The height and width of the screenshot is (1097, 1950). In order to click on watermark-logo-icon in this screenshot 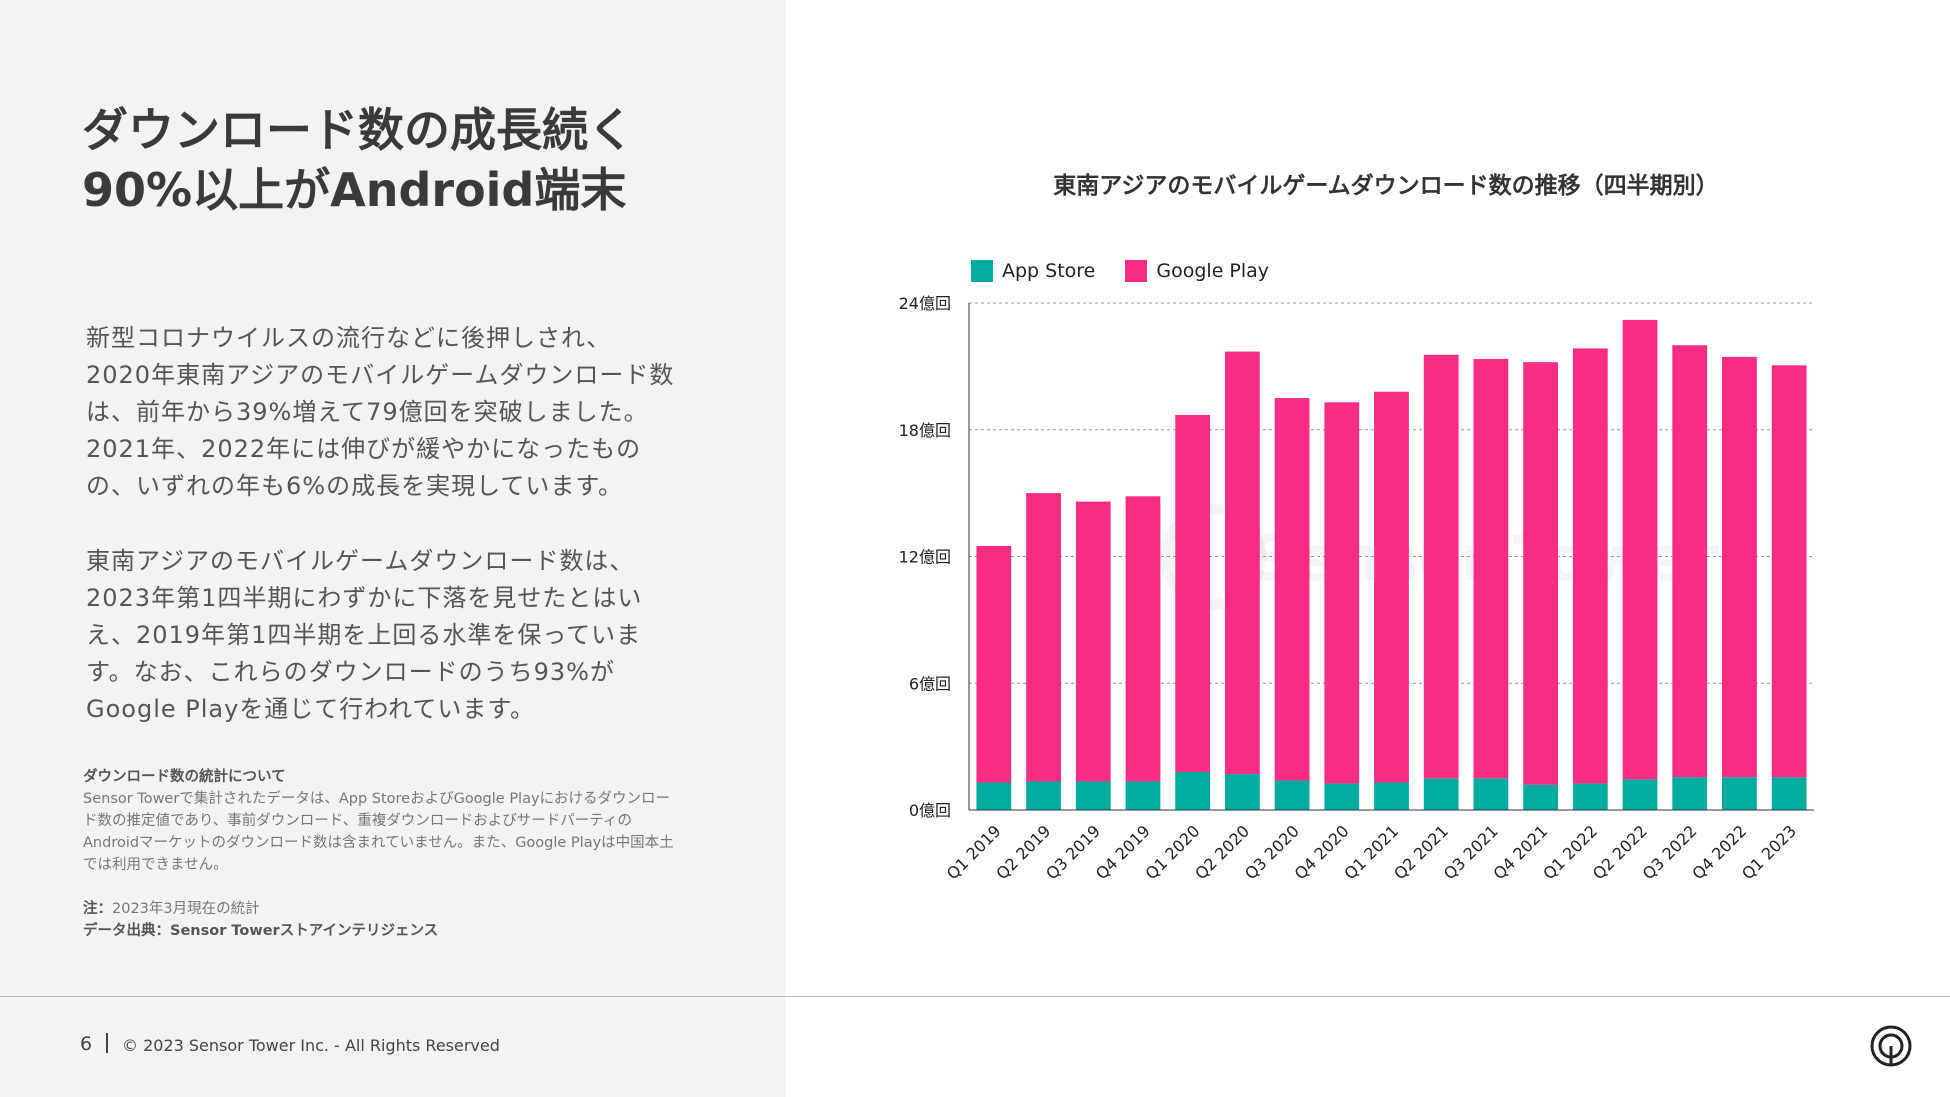, I will do `click(1213, 557)`.